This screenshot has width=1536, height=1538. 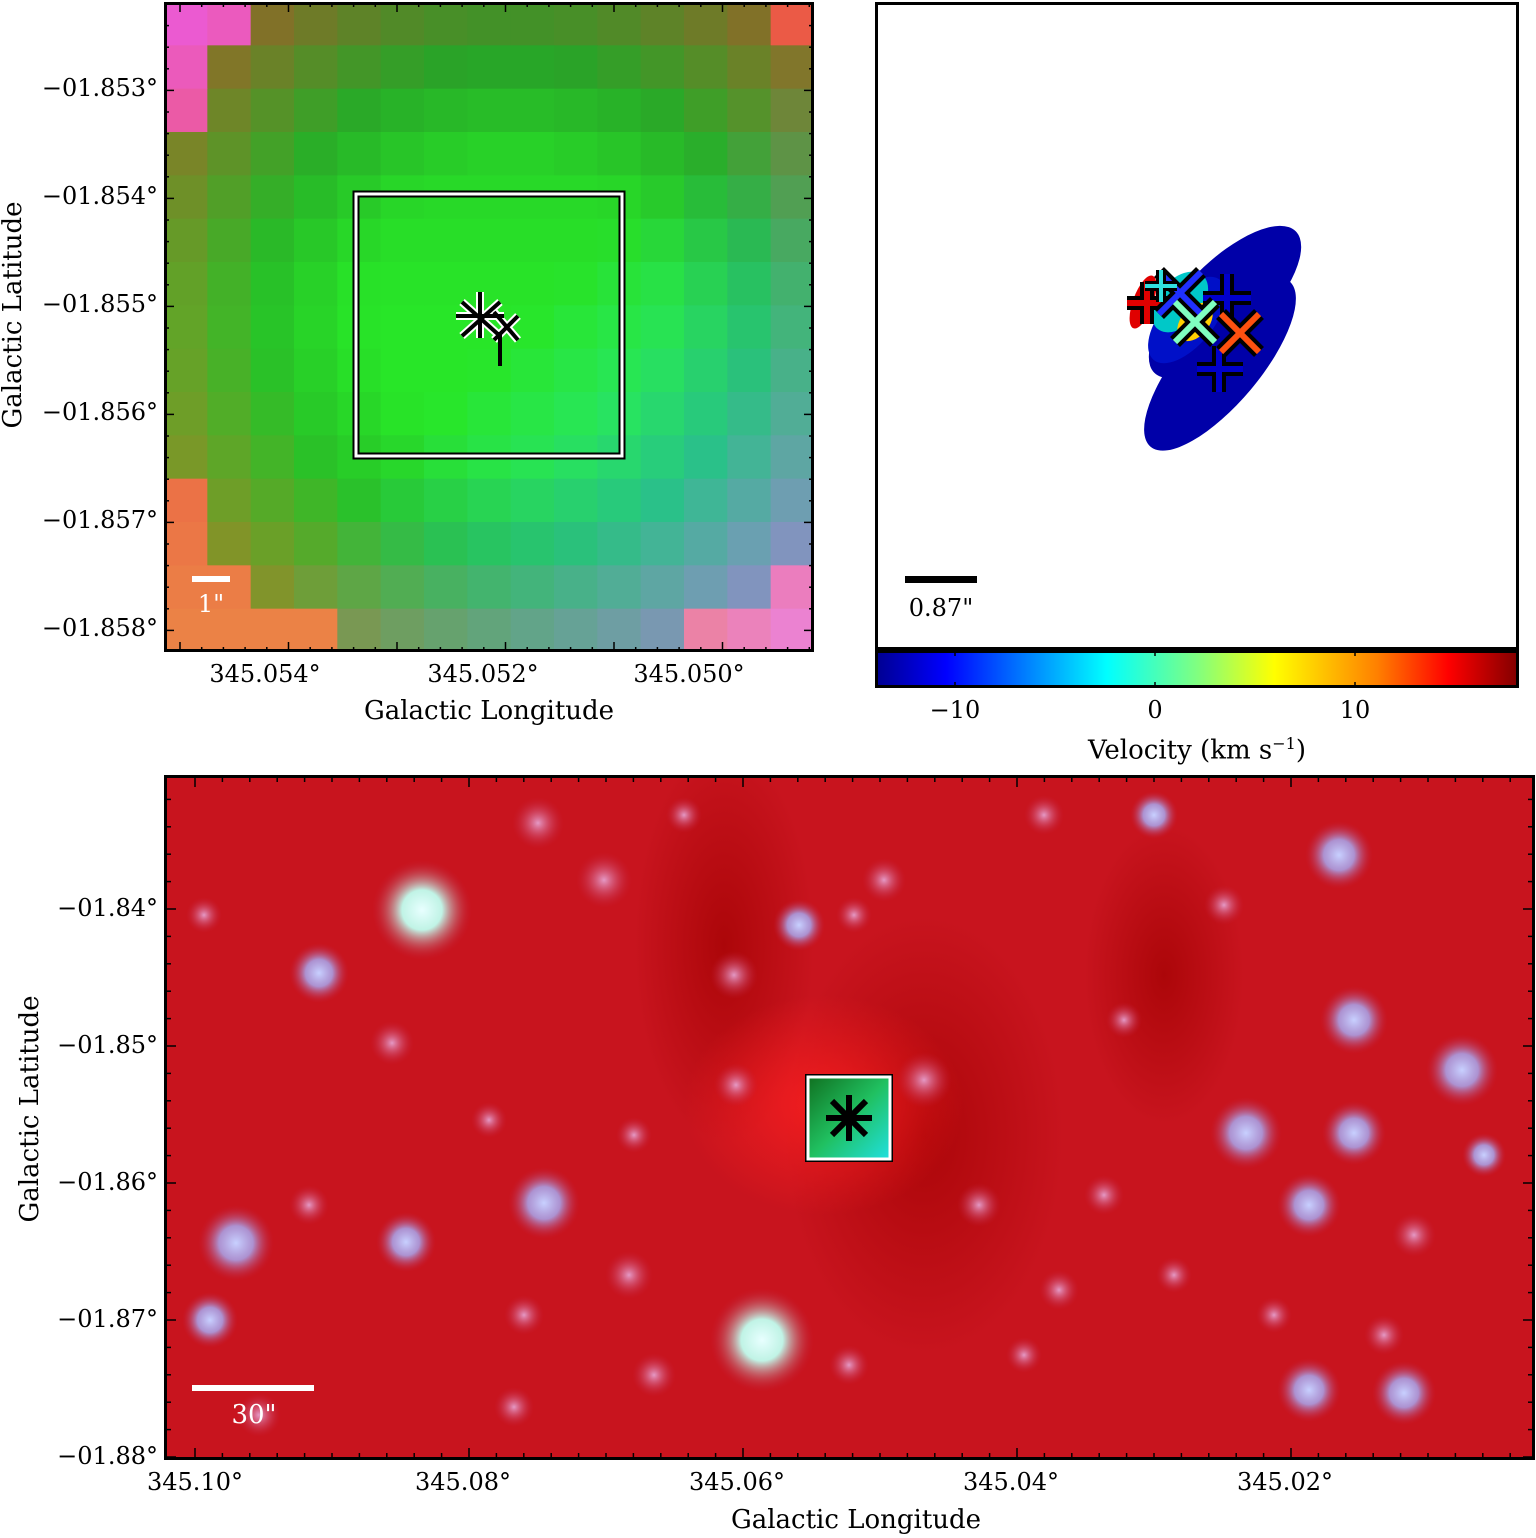 I want to click on y-tick-label: −01.858°, so click(x=99, y=628).